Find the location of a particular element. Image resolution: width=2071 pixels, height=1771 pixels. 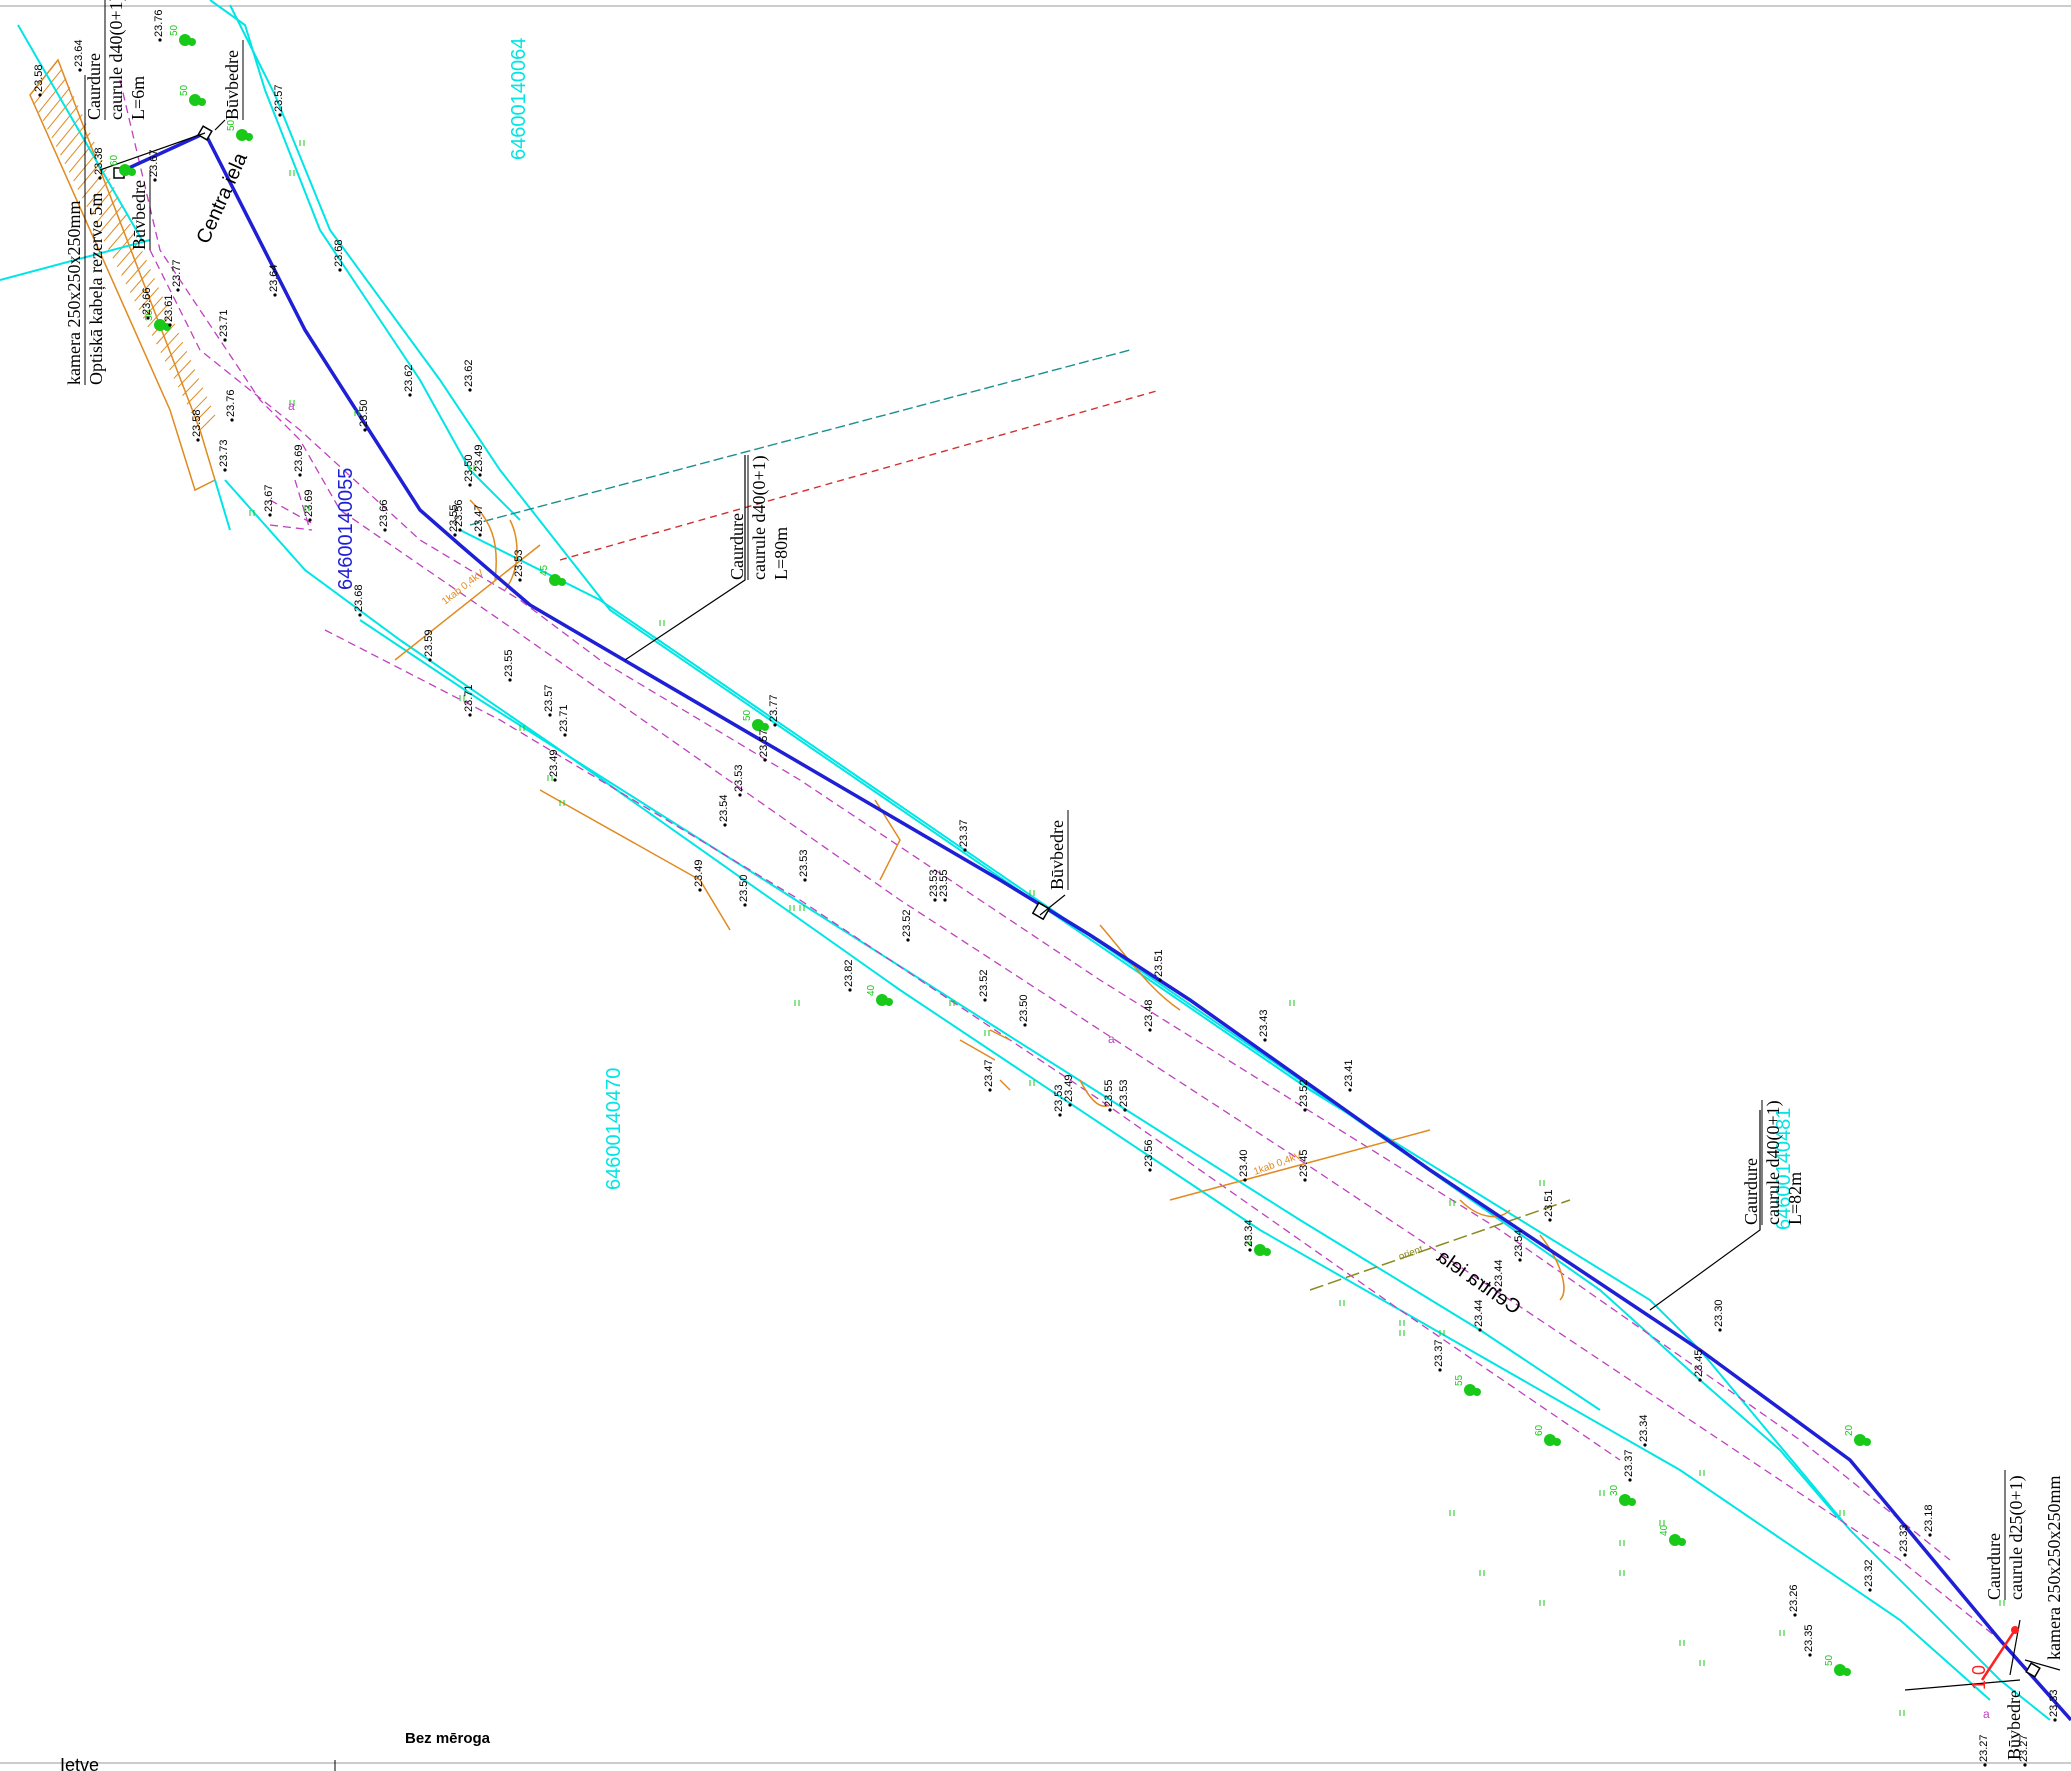

elevation-label: 23.26 is located at coordinates (1794, 1598).